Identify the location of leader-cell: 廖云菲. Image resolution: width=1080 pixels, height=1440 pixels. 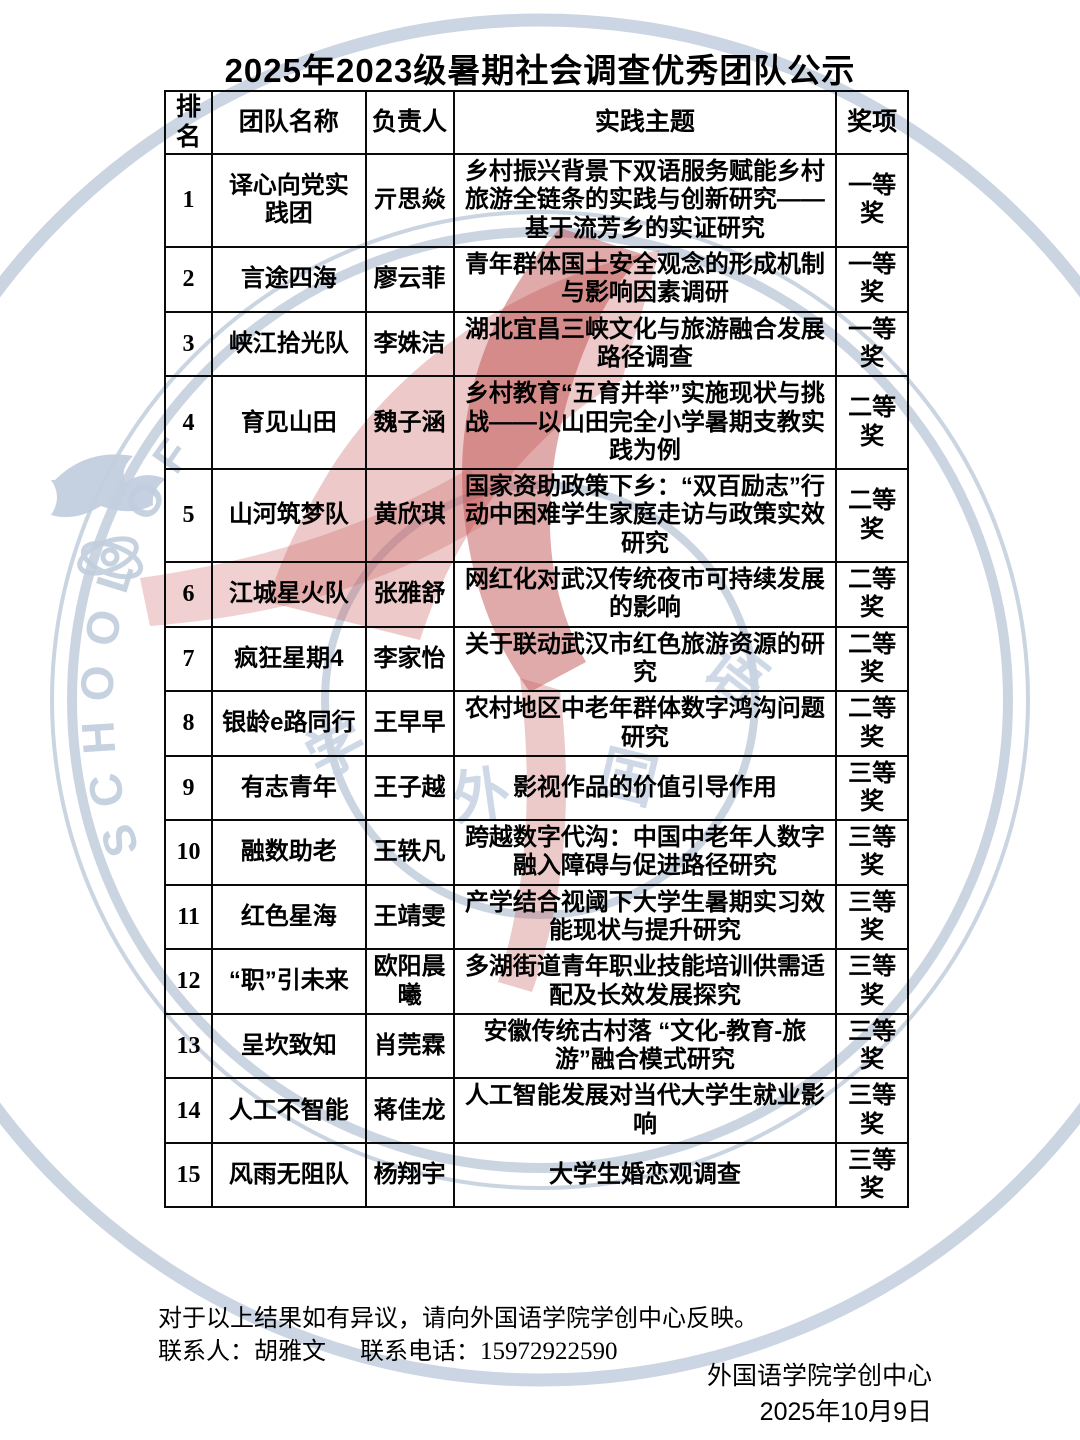
(409, 279).